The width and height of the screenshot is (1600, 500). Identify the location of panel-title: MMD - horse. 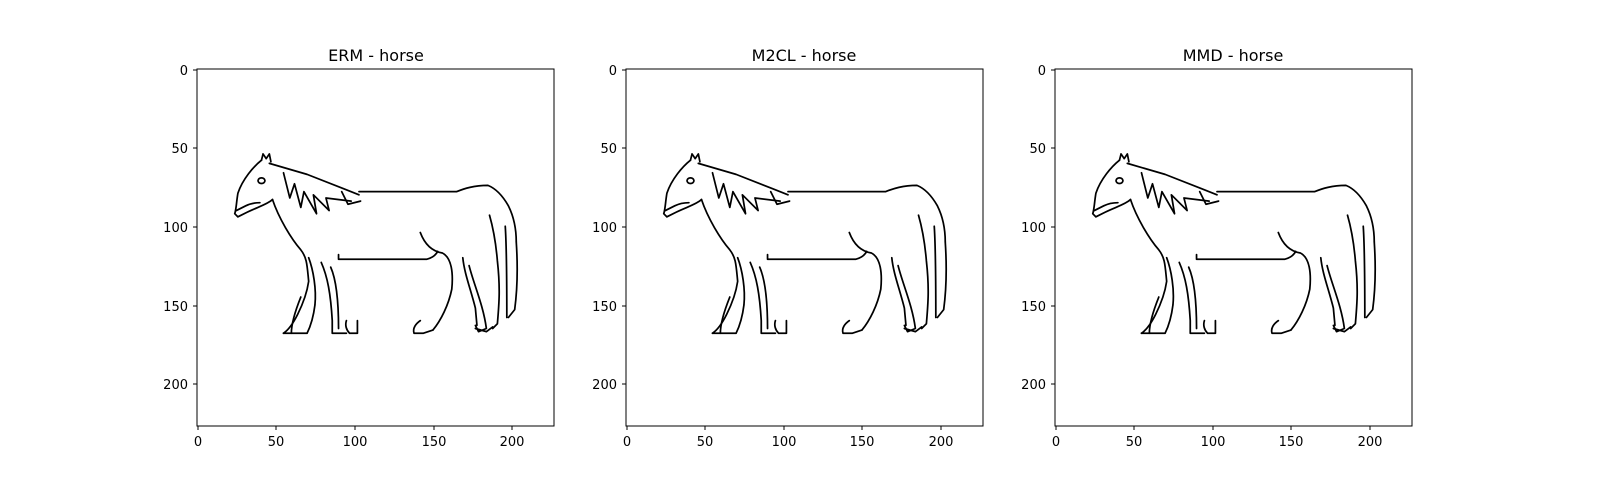
(1233, 55).